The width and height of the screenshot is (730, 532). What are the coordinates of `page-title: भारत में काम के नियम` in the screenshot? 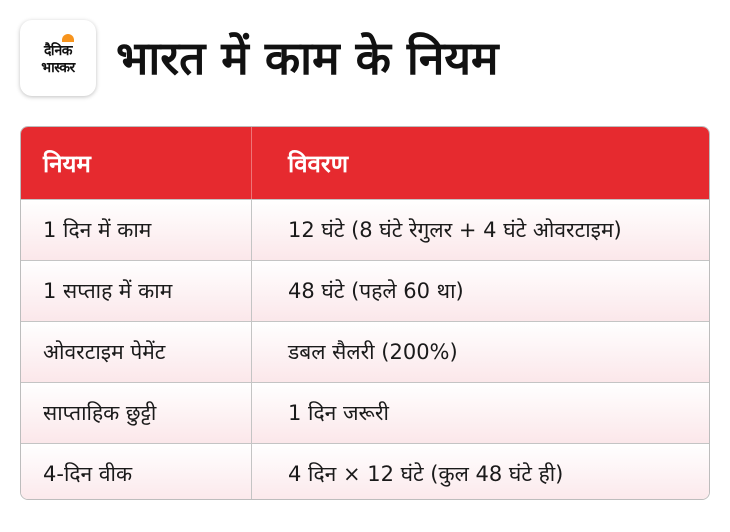 It's located at (307, 58).